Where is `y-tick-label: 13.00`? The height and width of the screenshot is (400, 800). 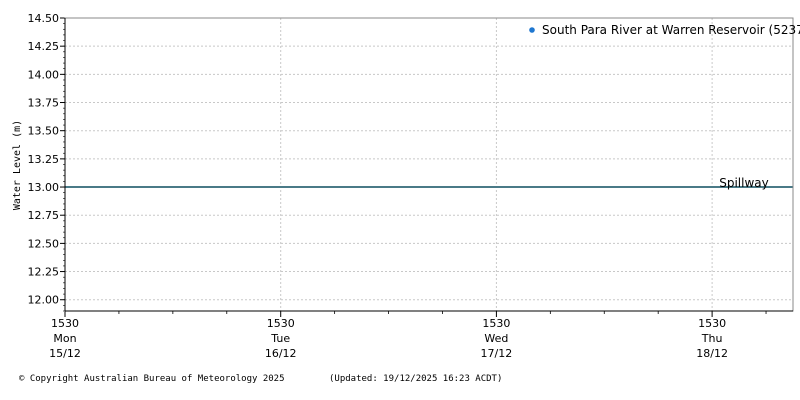
y-tick-label: 13.00 is located at coordinates (44, 187).